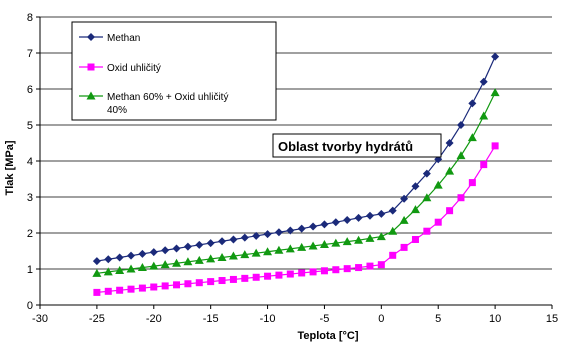 This screenshot has width=568, height=345. What do you see at coordinates (10, 167) in the screenshot?
I see `y-axis-title: Tlak [MPa]` at bounding box center [10, 167].